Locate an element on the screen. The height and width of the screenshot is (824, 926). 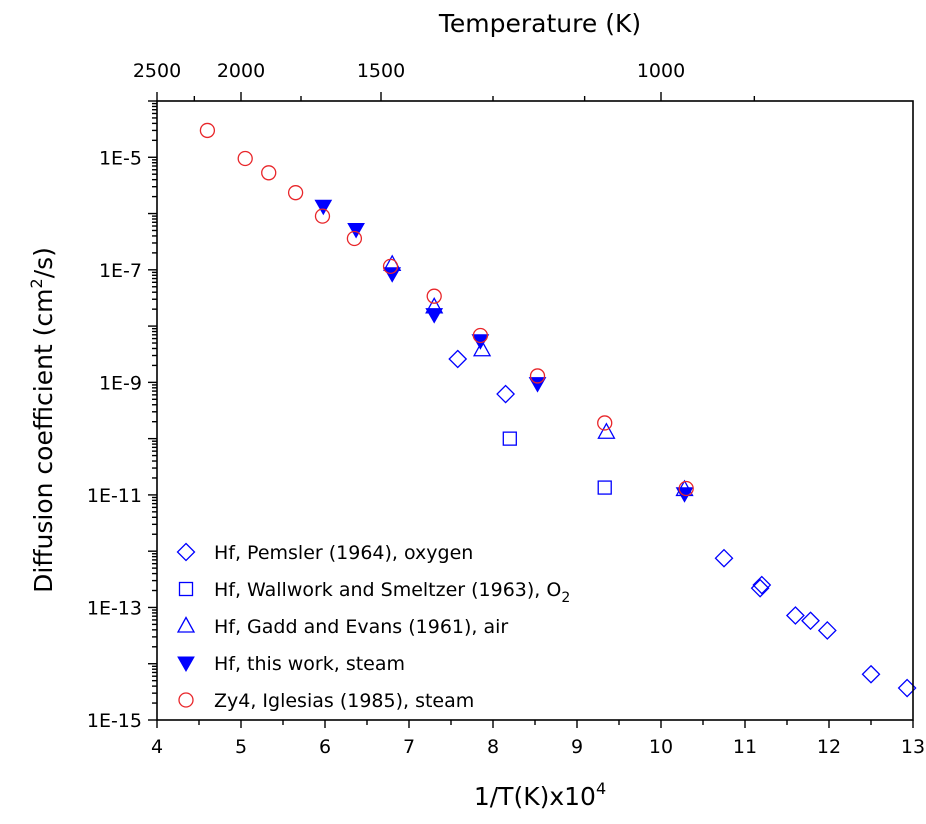
y-tick-label: 1E-13 is located at coordinates (114, 608).